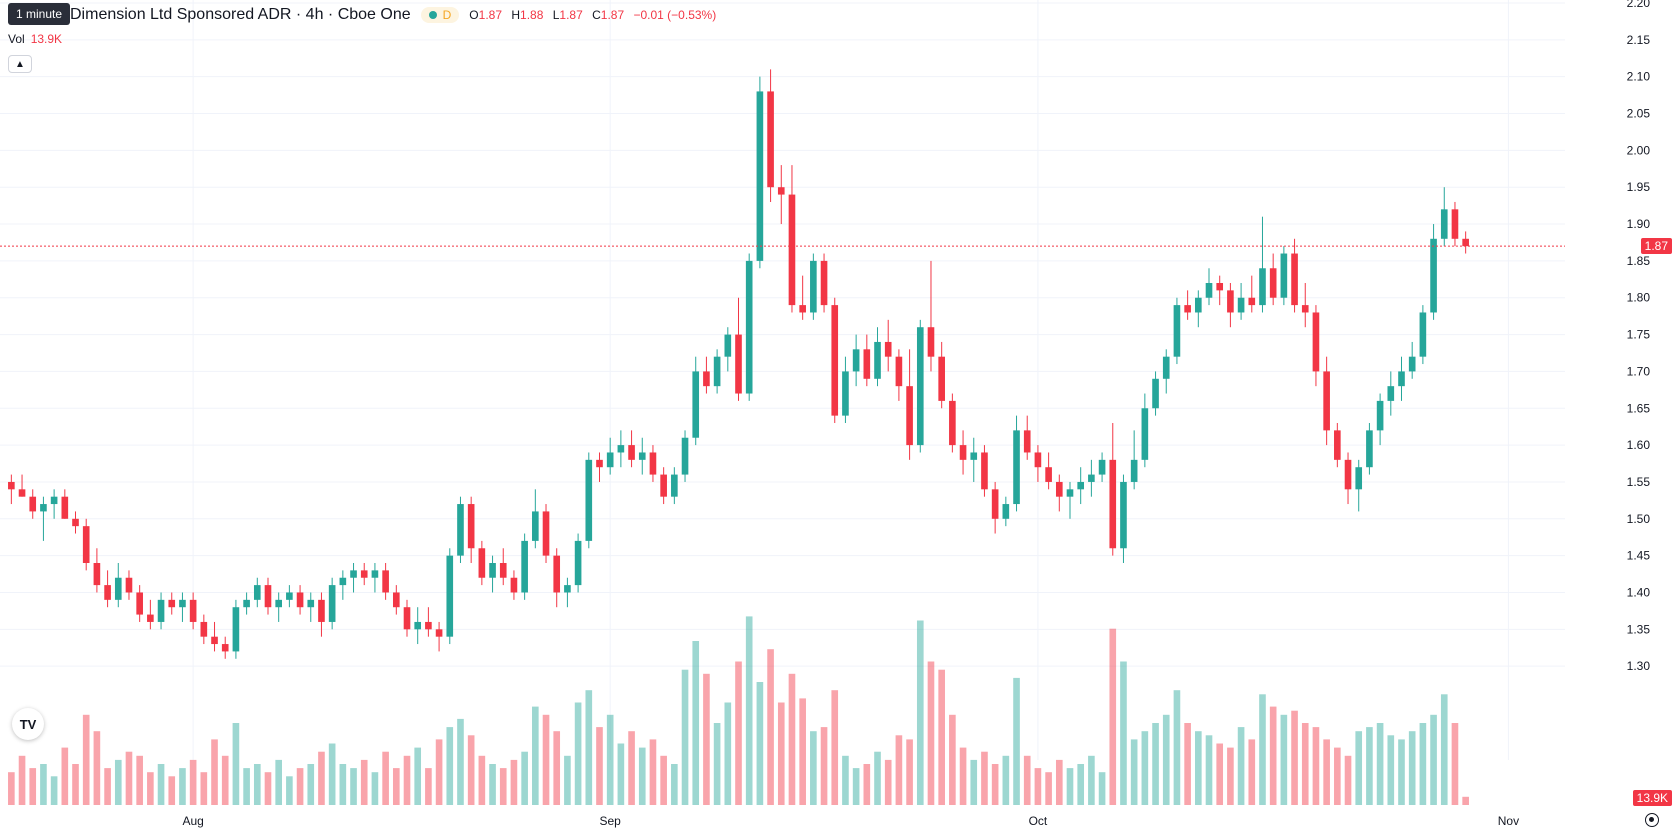 This screenshot has width=1678, height=835. Describe the element at coordinates (1652, 820) in the screenshot. I see `gear-icon` at that location.